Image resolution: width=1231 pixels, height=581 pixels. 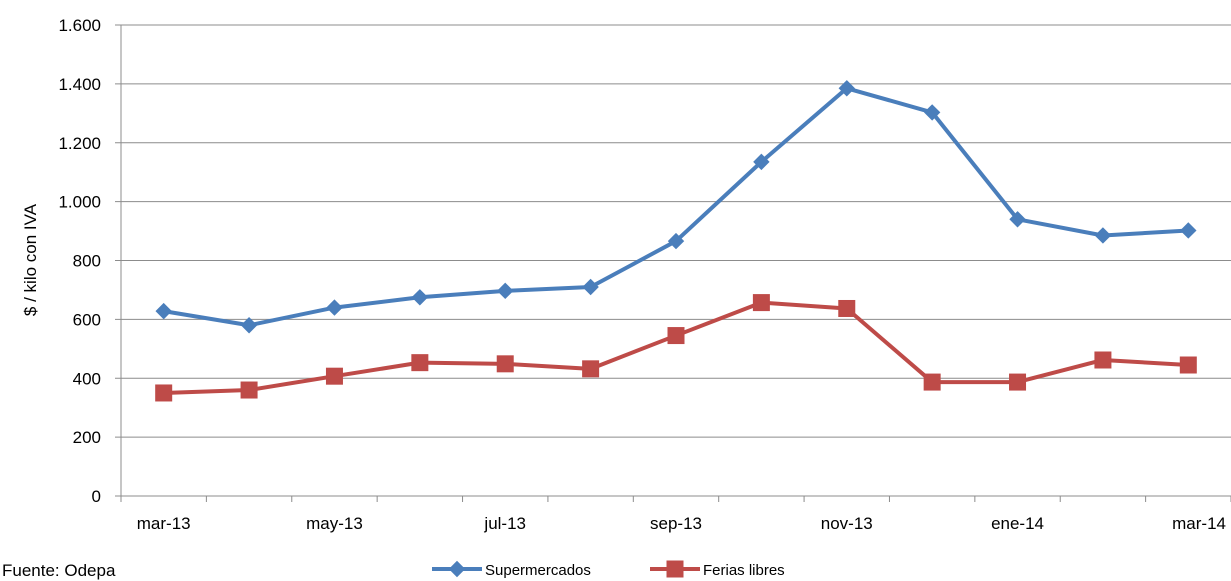 What do you see at coordinates (79, 143) in the screenshot?
I see `y-tick-label: 1.200` at bounding box center [79, 143].